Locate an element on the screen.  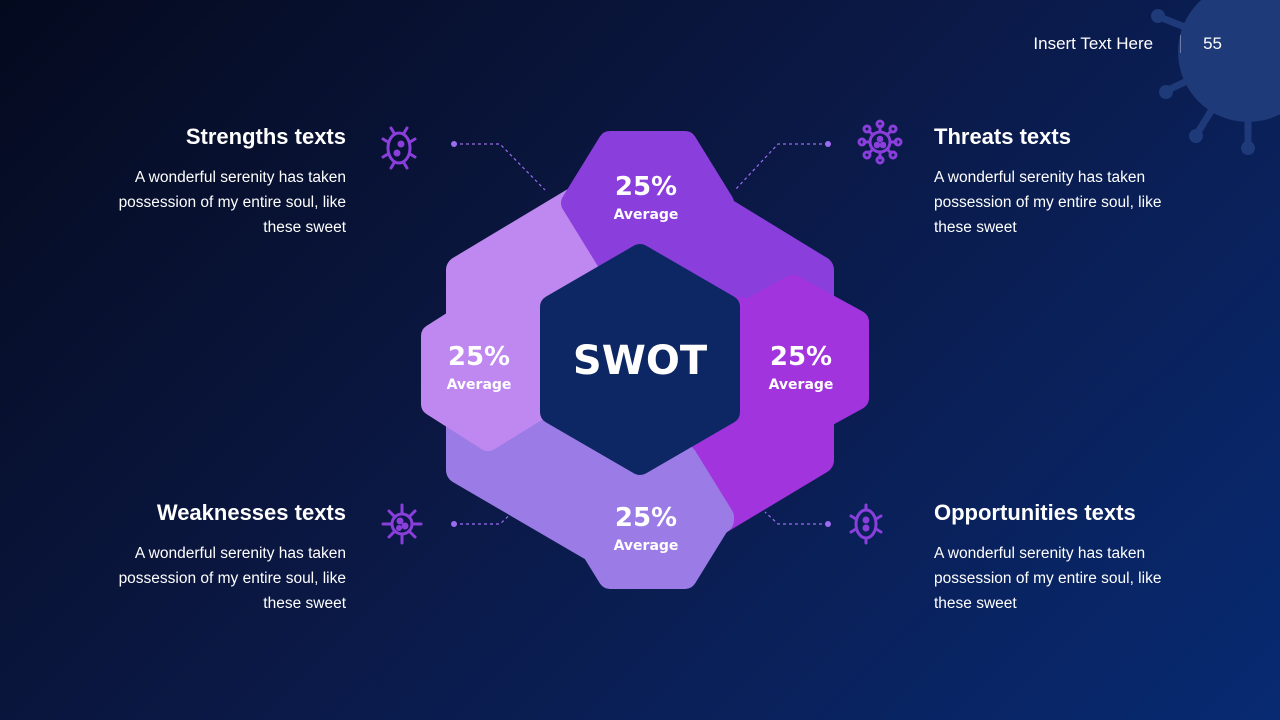
segment-right-label: Average is located at coordinates (801, 385).